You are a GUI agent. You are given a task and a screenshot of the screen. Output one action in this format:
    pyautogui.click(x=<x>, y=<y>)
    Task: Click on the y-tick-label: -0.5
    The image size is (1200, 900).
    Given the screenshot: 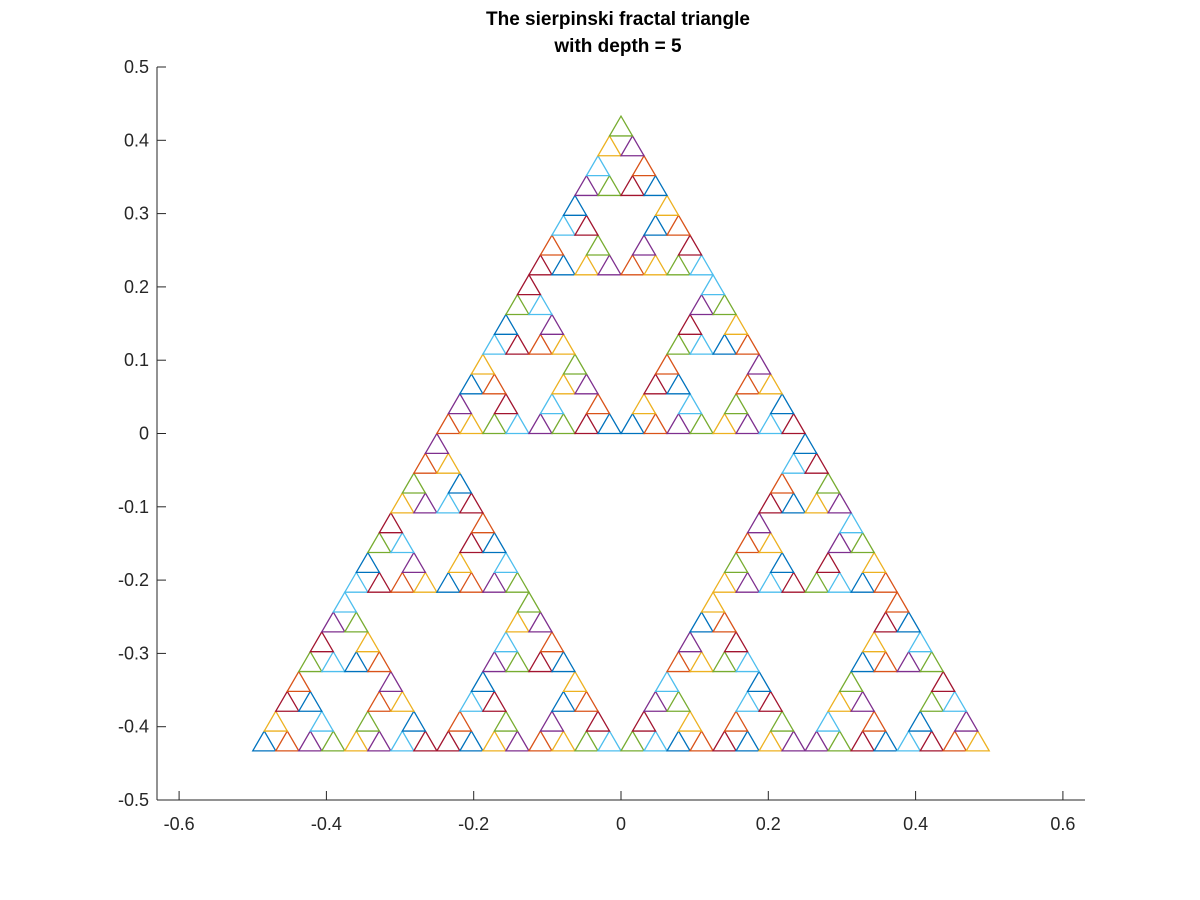 What is the action you would take?
    pyautogui.click(x=133, y=800)
    